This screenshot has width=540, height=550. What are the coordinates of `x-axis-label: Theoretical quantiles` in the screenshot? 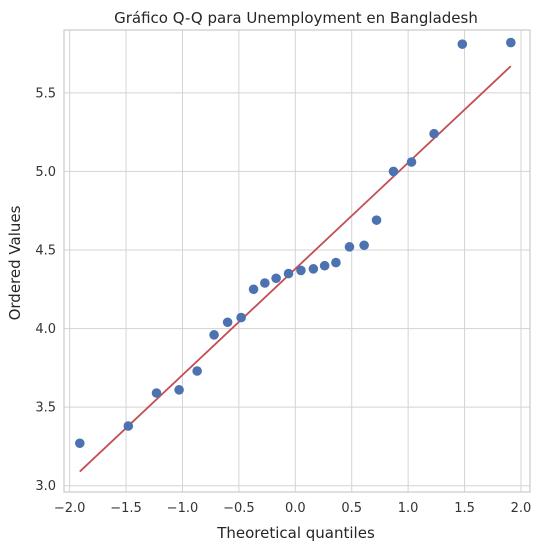 It's located at (295, 533).